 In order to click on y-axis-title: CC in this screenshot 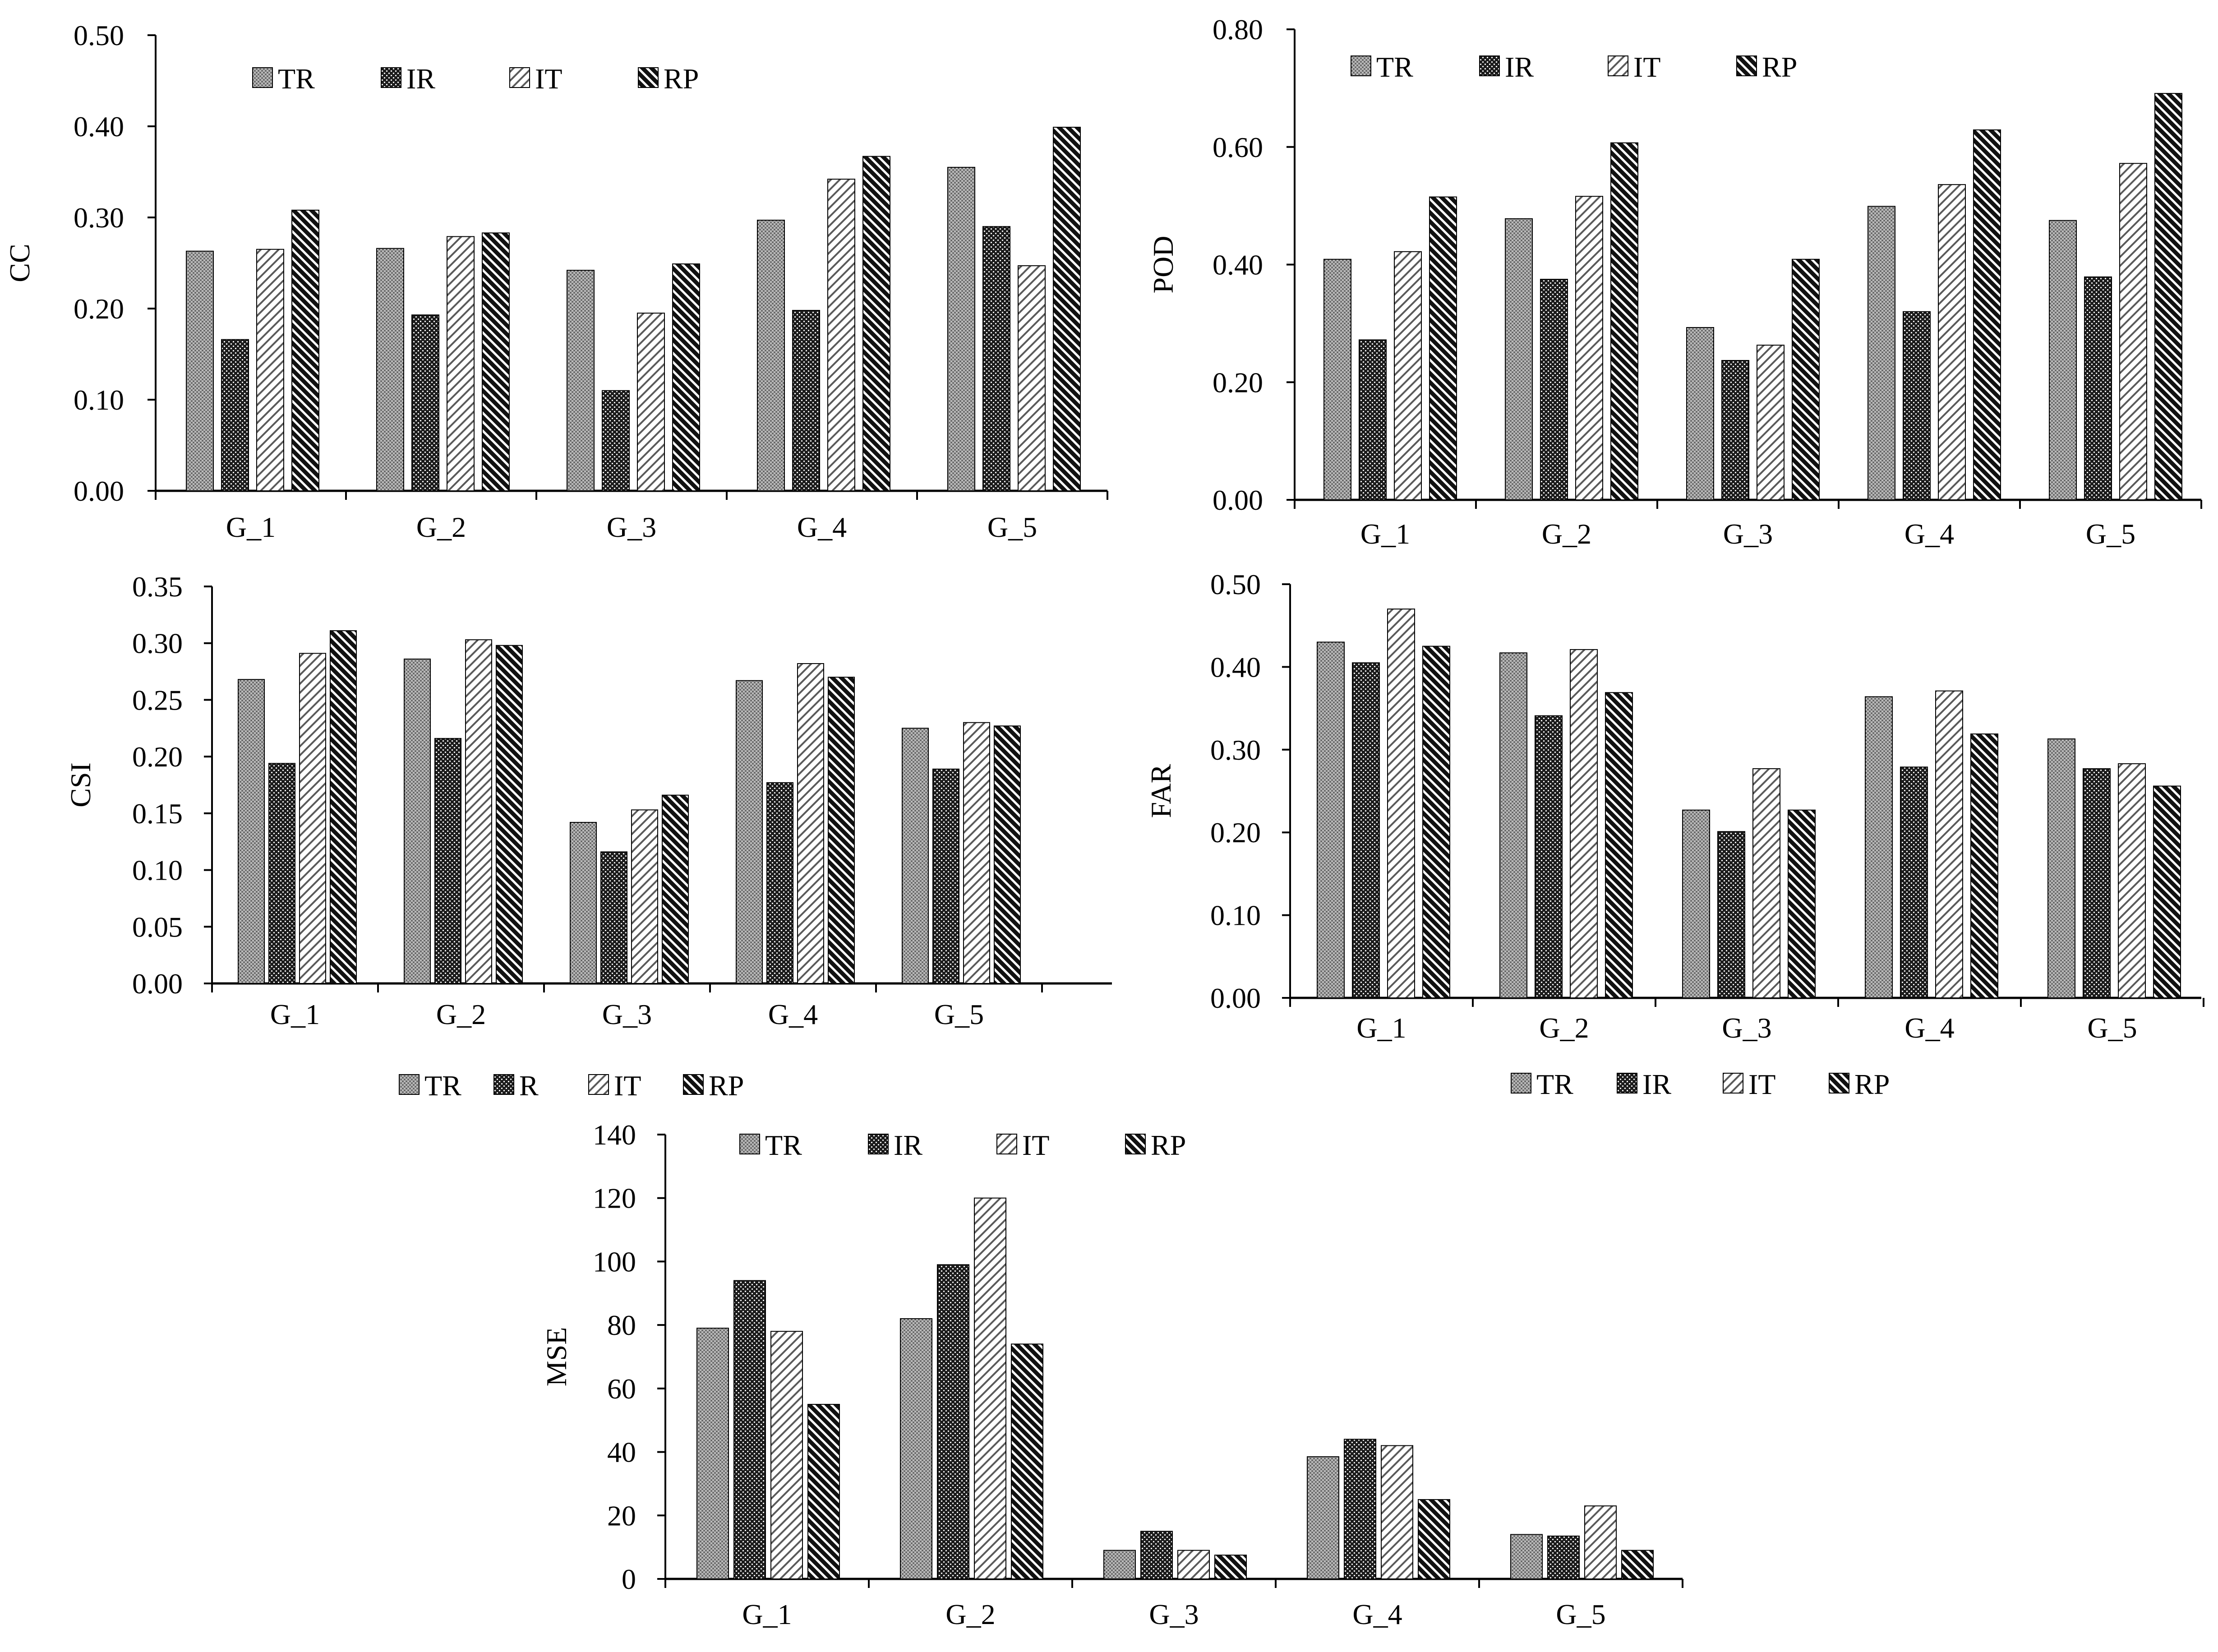, I will do `click(20, 263)`.